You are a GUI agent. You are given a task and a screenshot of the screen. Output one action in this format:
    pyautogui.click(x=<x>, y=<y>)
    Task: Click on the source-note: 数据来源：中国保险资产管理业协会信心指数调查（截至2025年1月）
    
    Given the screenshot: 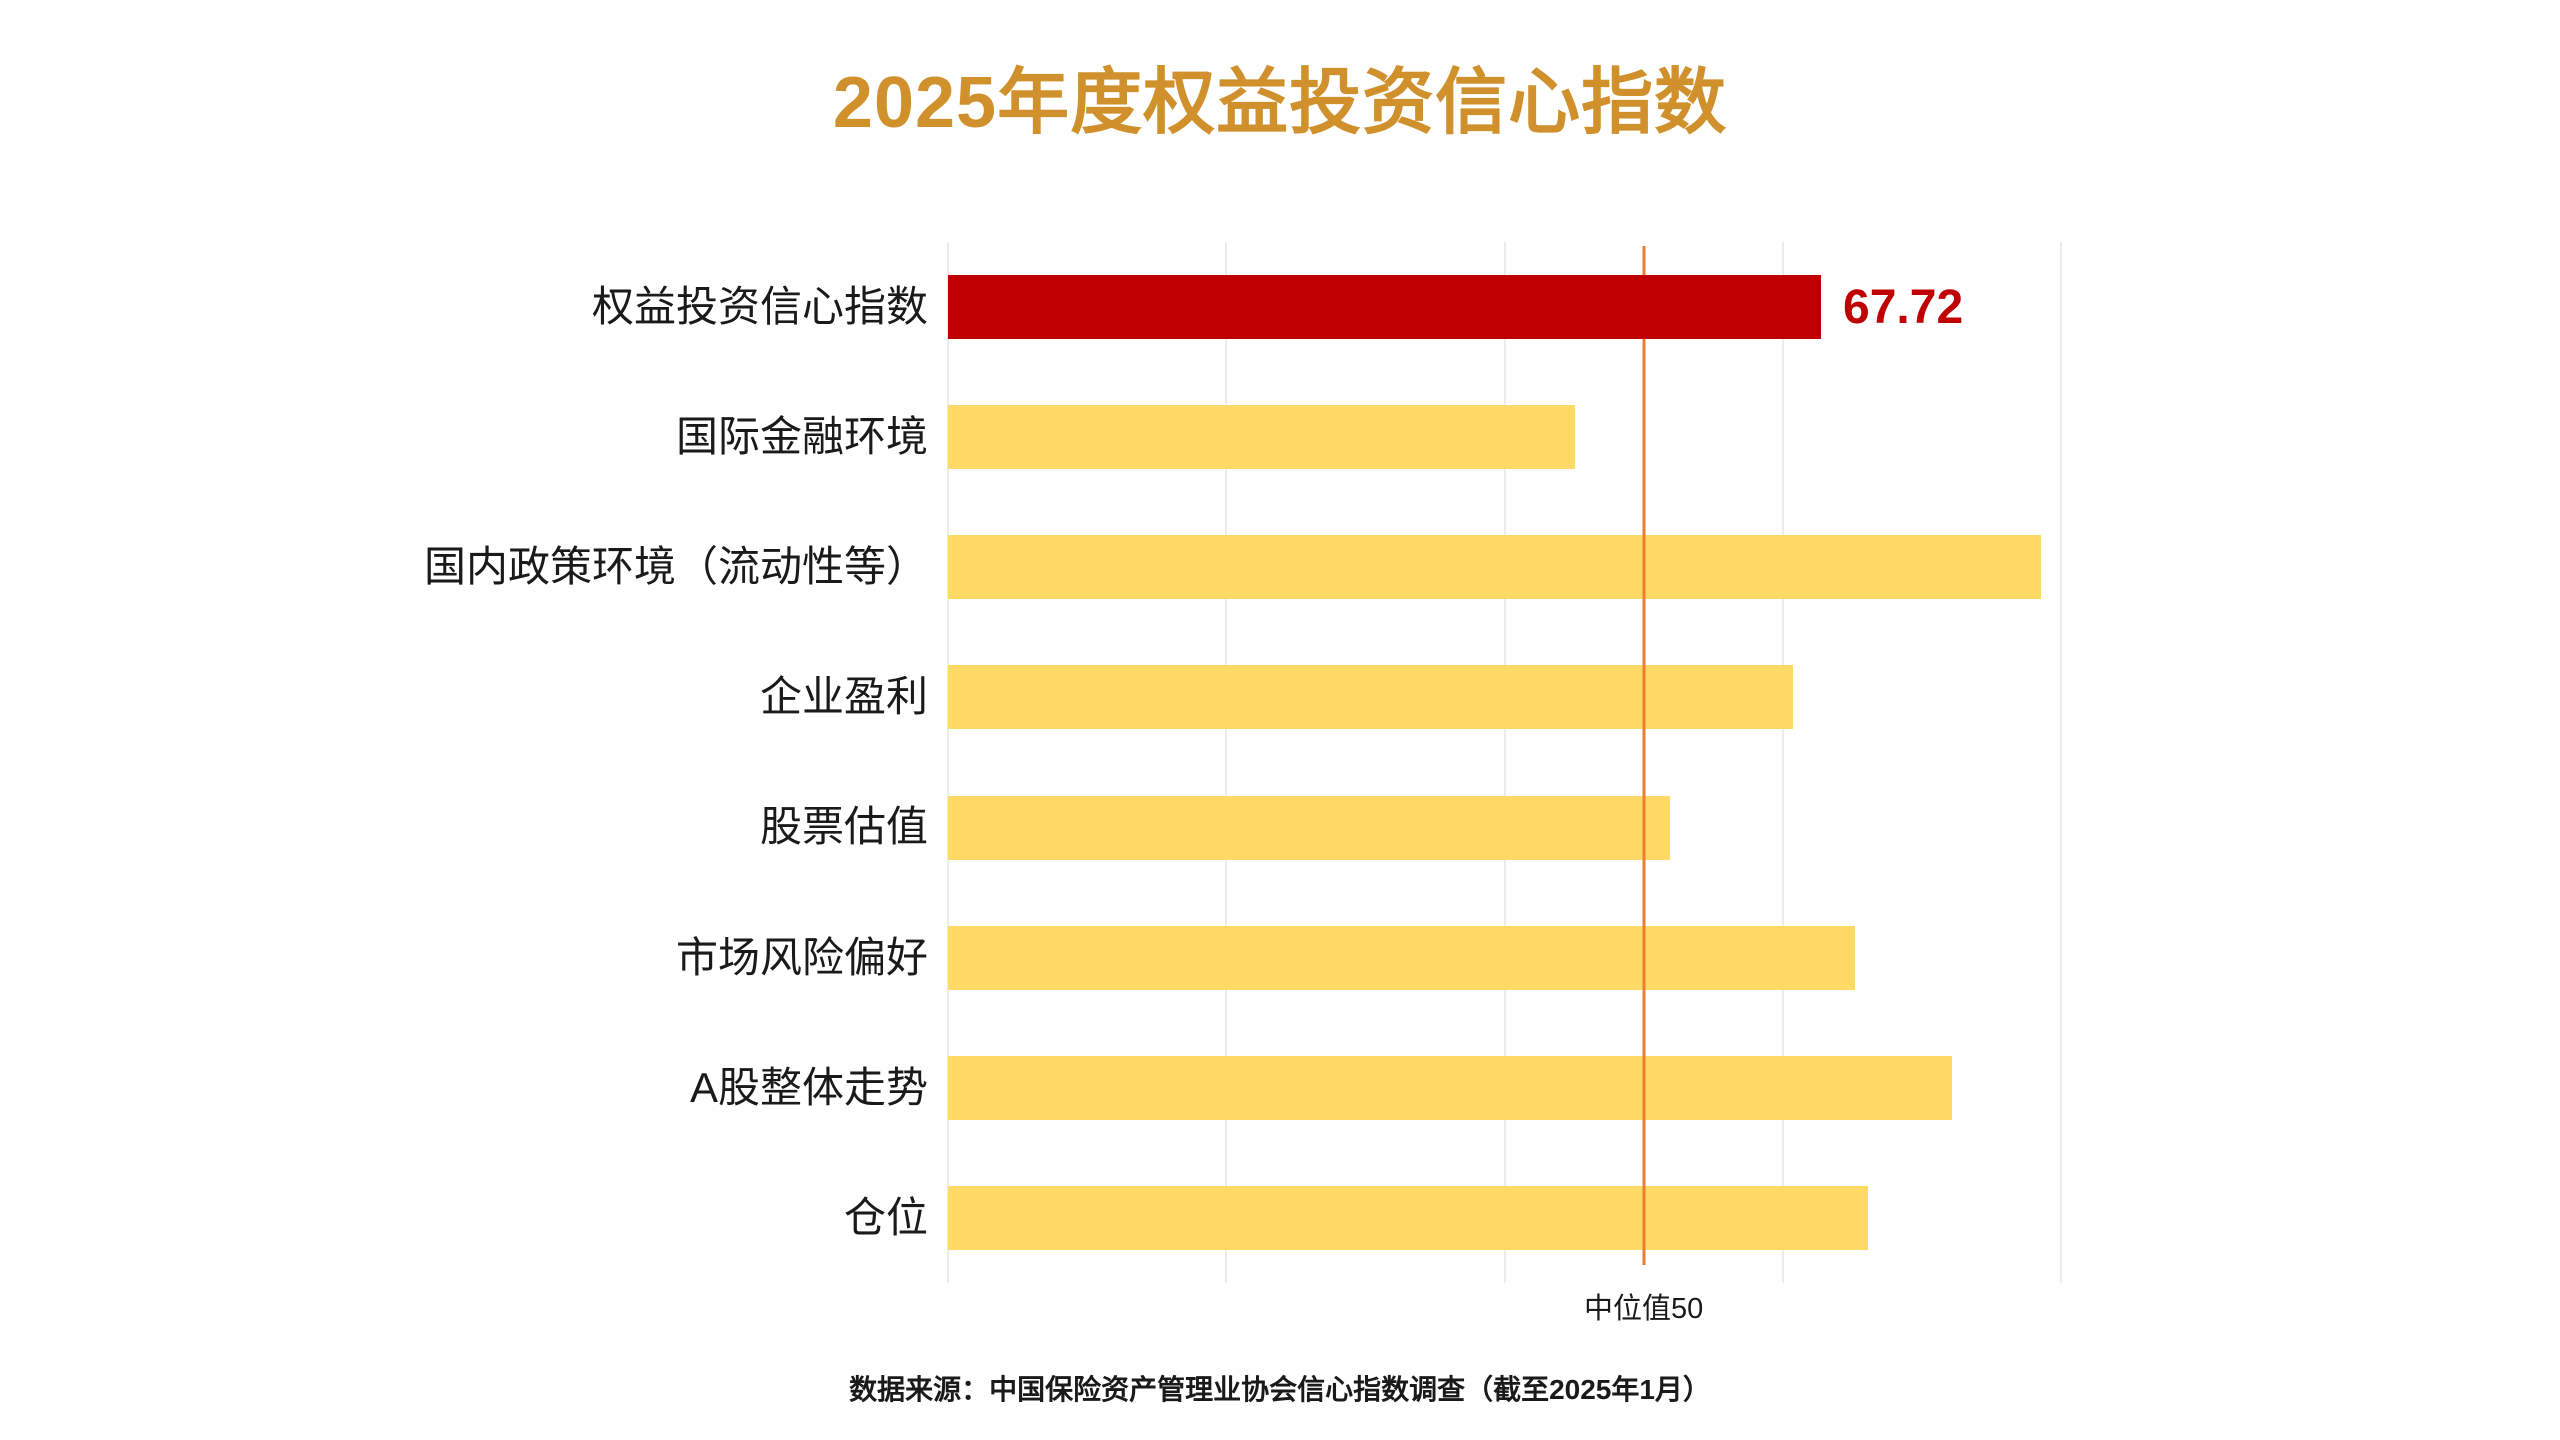 What is the action you would take?
    pyautogui.click(x=1280, y=1389)
    